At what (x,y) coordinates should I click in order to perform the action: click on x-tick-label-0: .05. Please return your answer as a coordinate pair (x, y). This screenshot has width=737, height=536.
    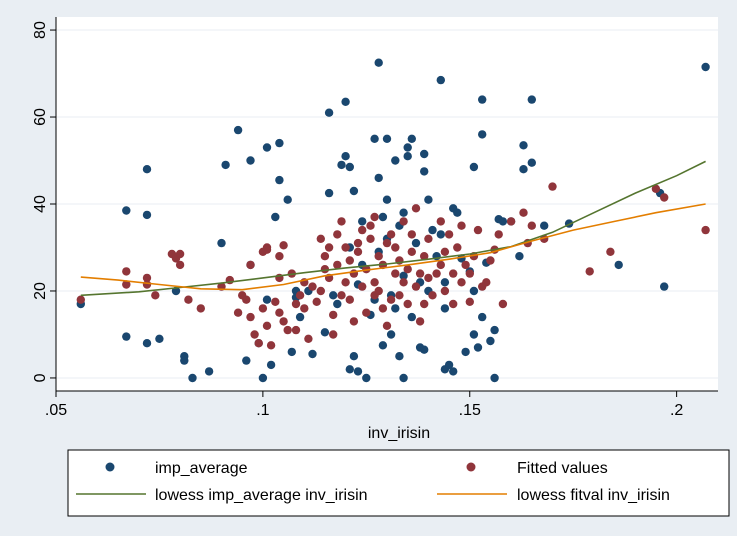
    Looking at the image, I should click on (56, 410).